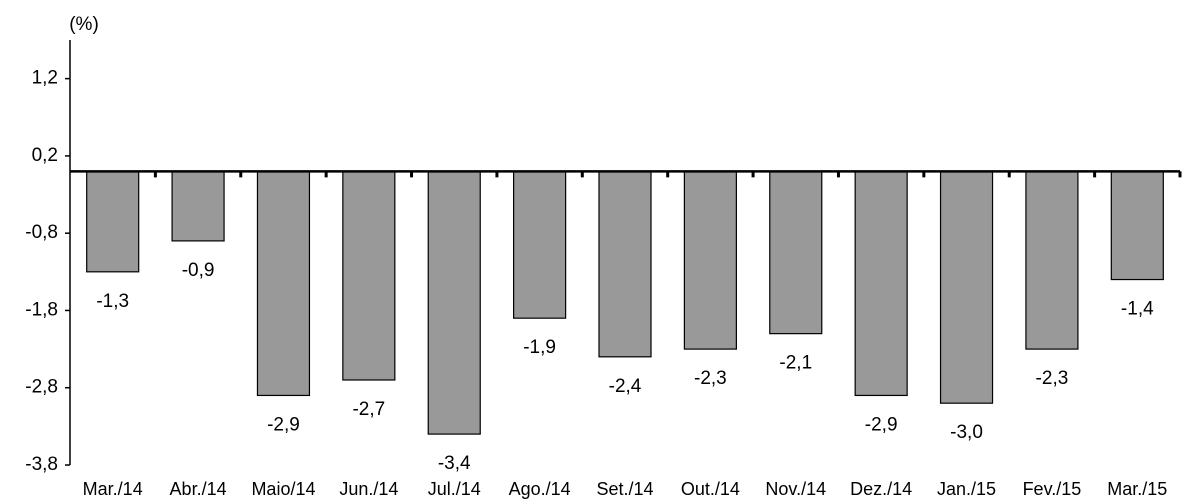  I want to click on x-tick-label: Ago./14, so click(540, 489).